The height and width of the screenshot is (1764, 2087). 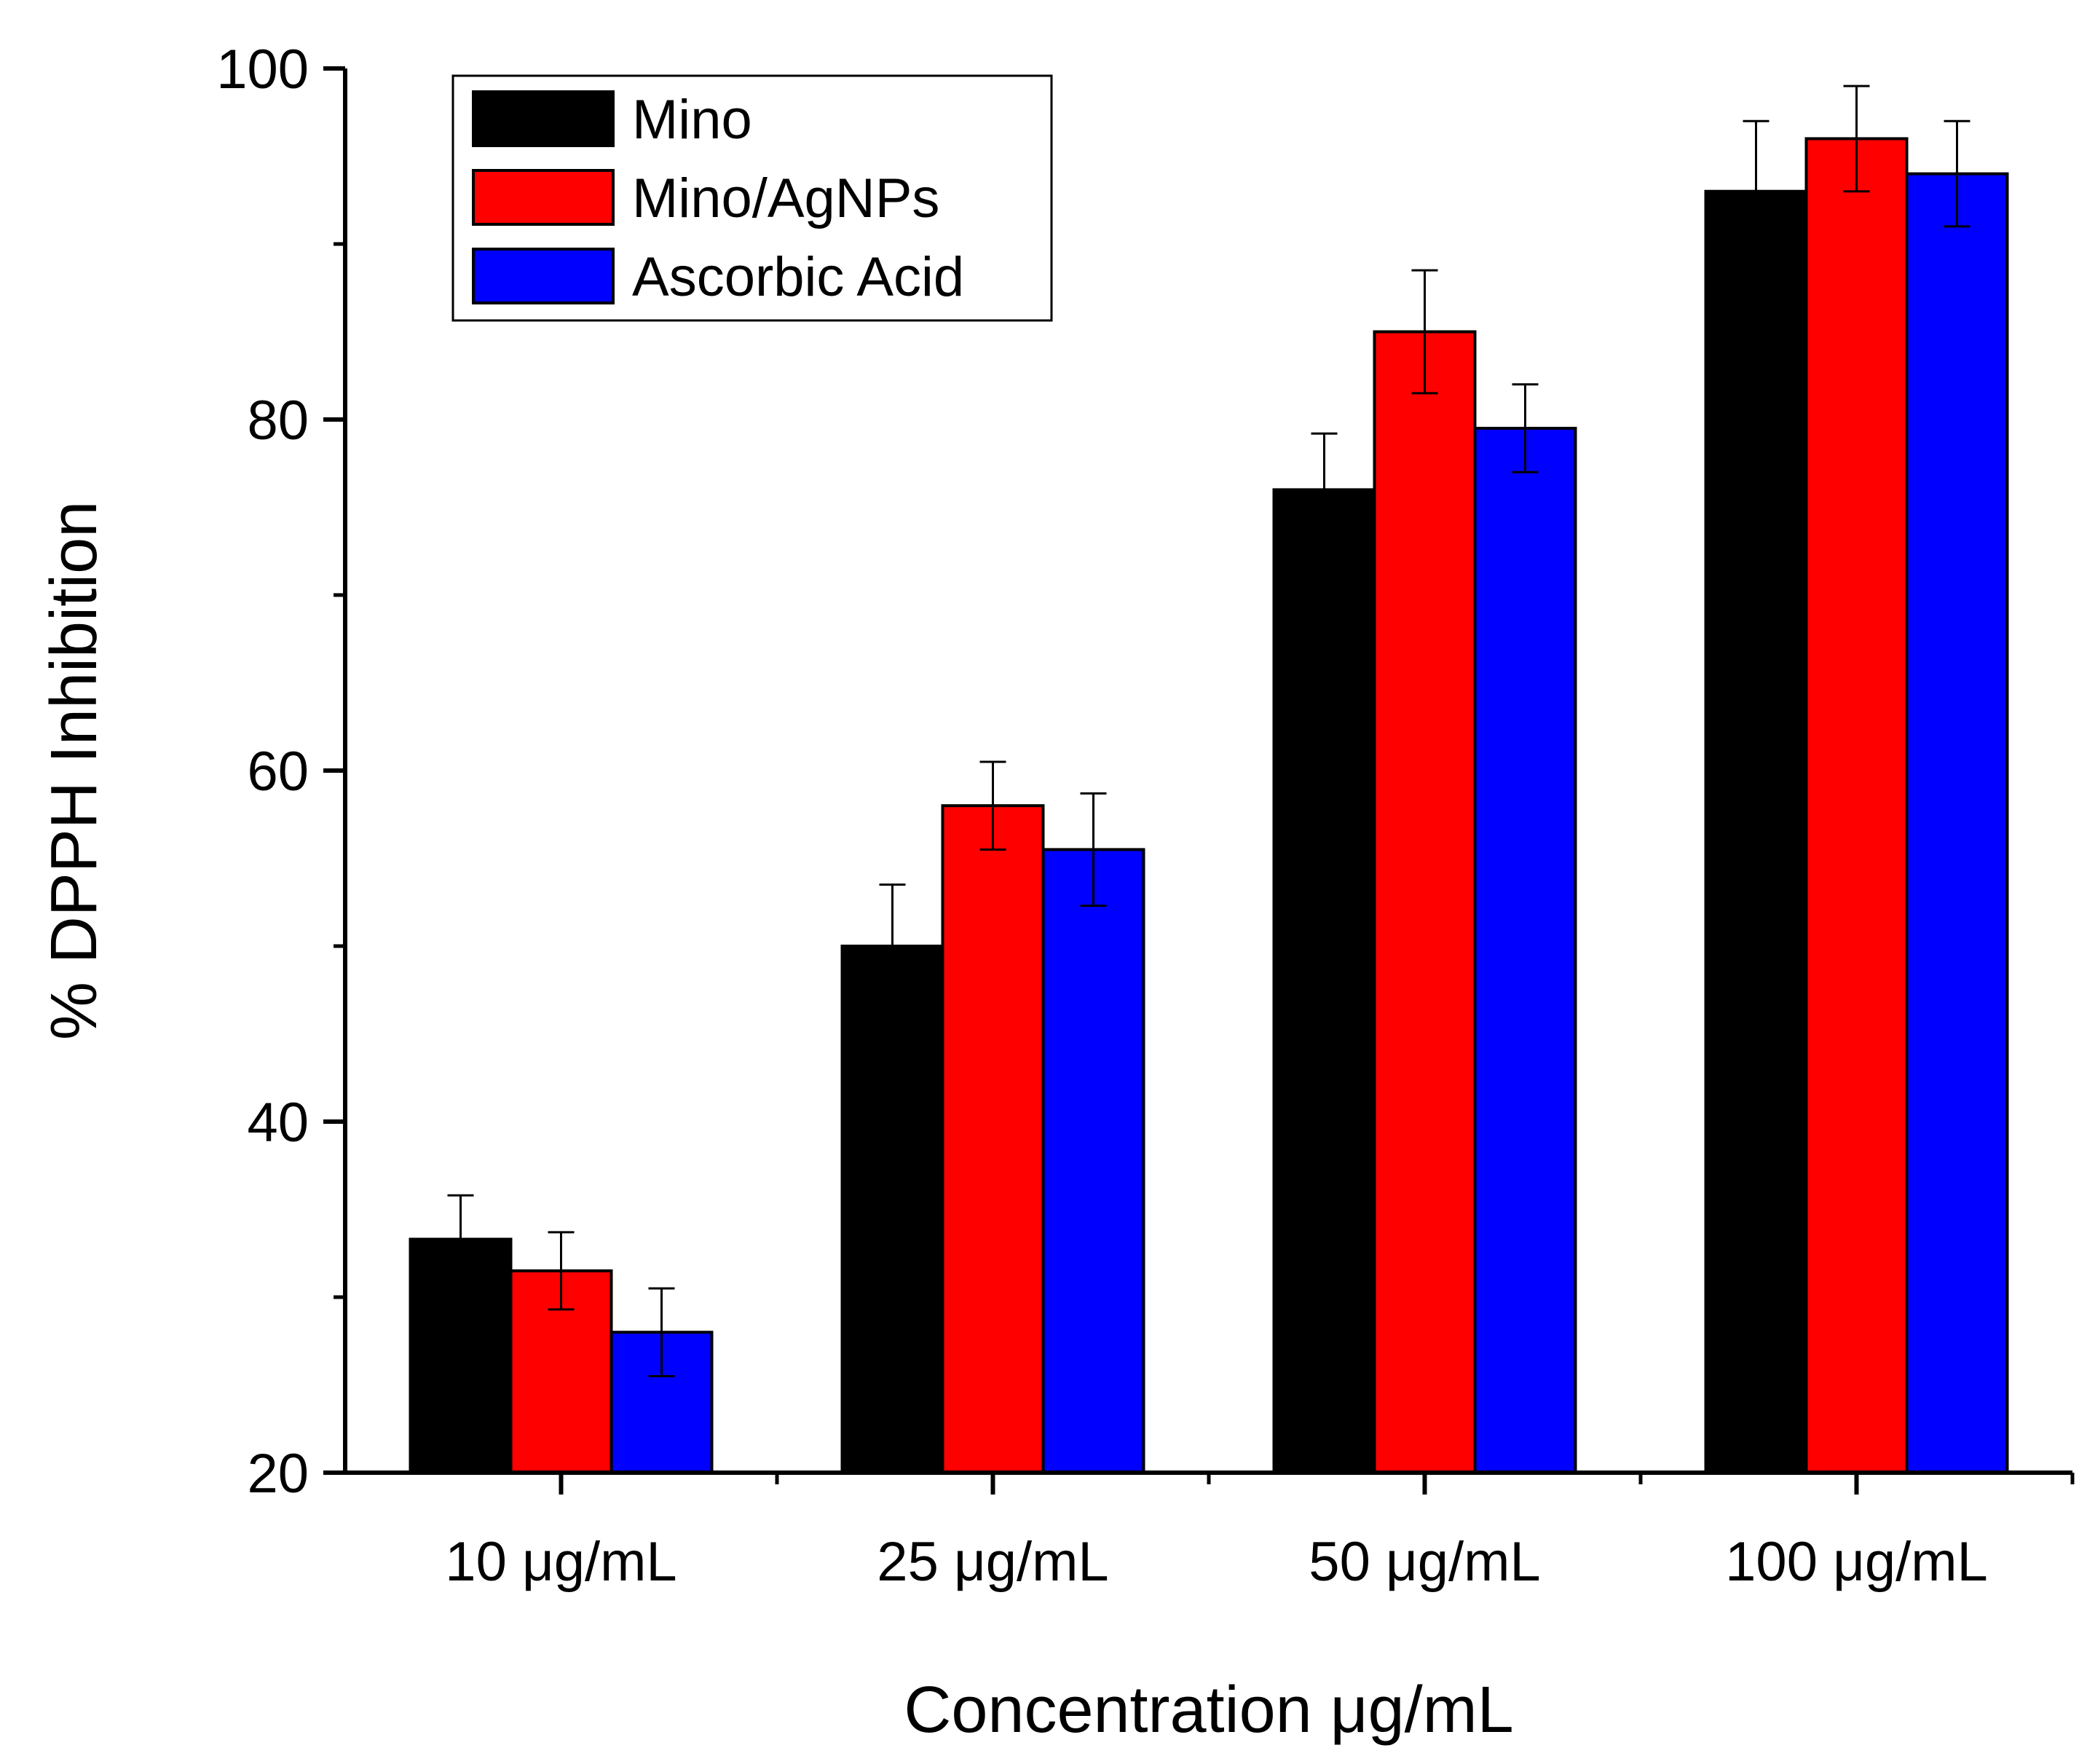 I want to click on legend-swatch-mino, so click(x=543, y=118).